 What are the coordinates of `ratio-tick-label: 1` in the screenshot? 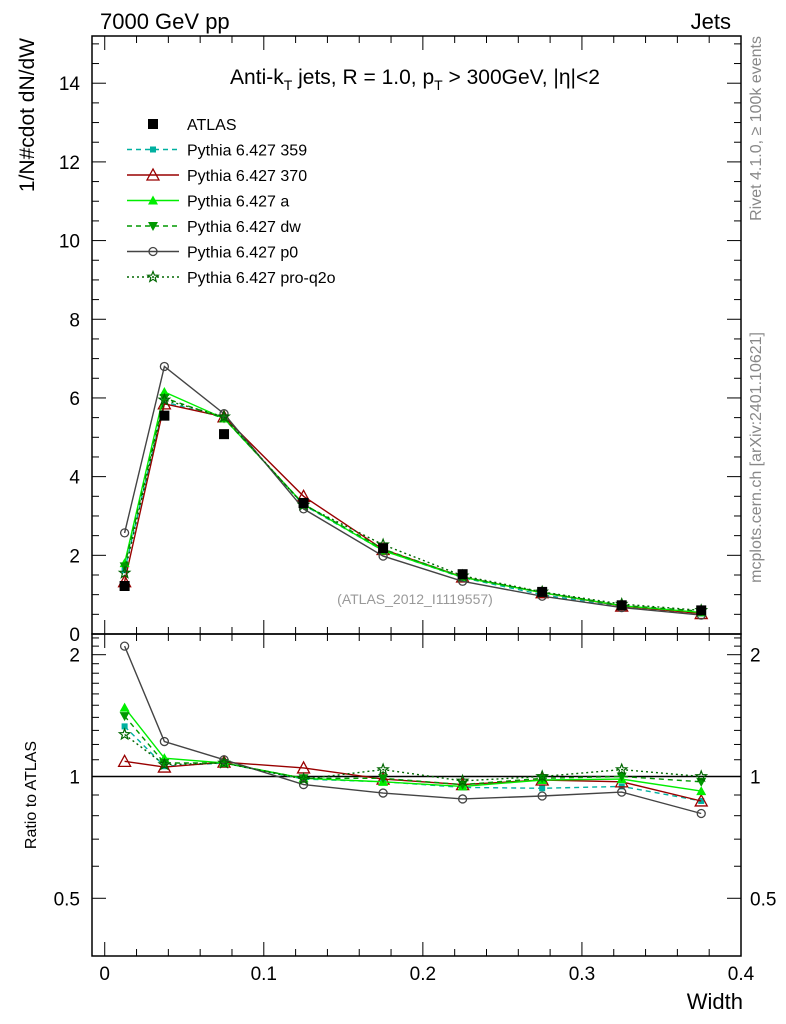 It's located at (74, 777).